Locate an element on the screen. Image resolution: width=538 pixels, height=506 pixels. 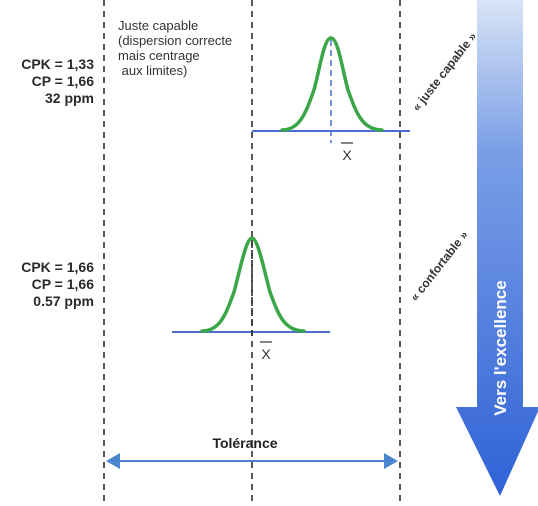
curve1-mean-label: X is located at coordinates (347, 155).